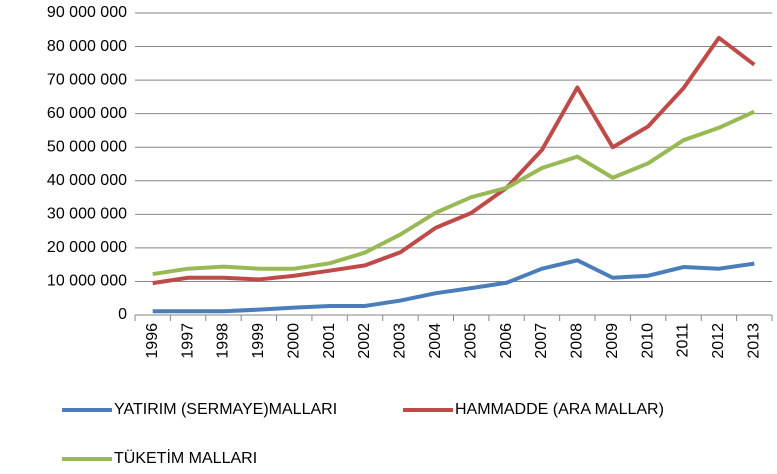  I want to click on x-tick-label: 2008, so click(577, 341).